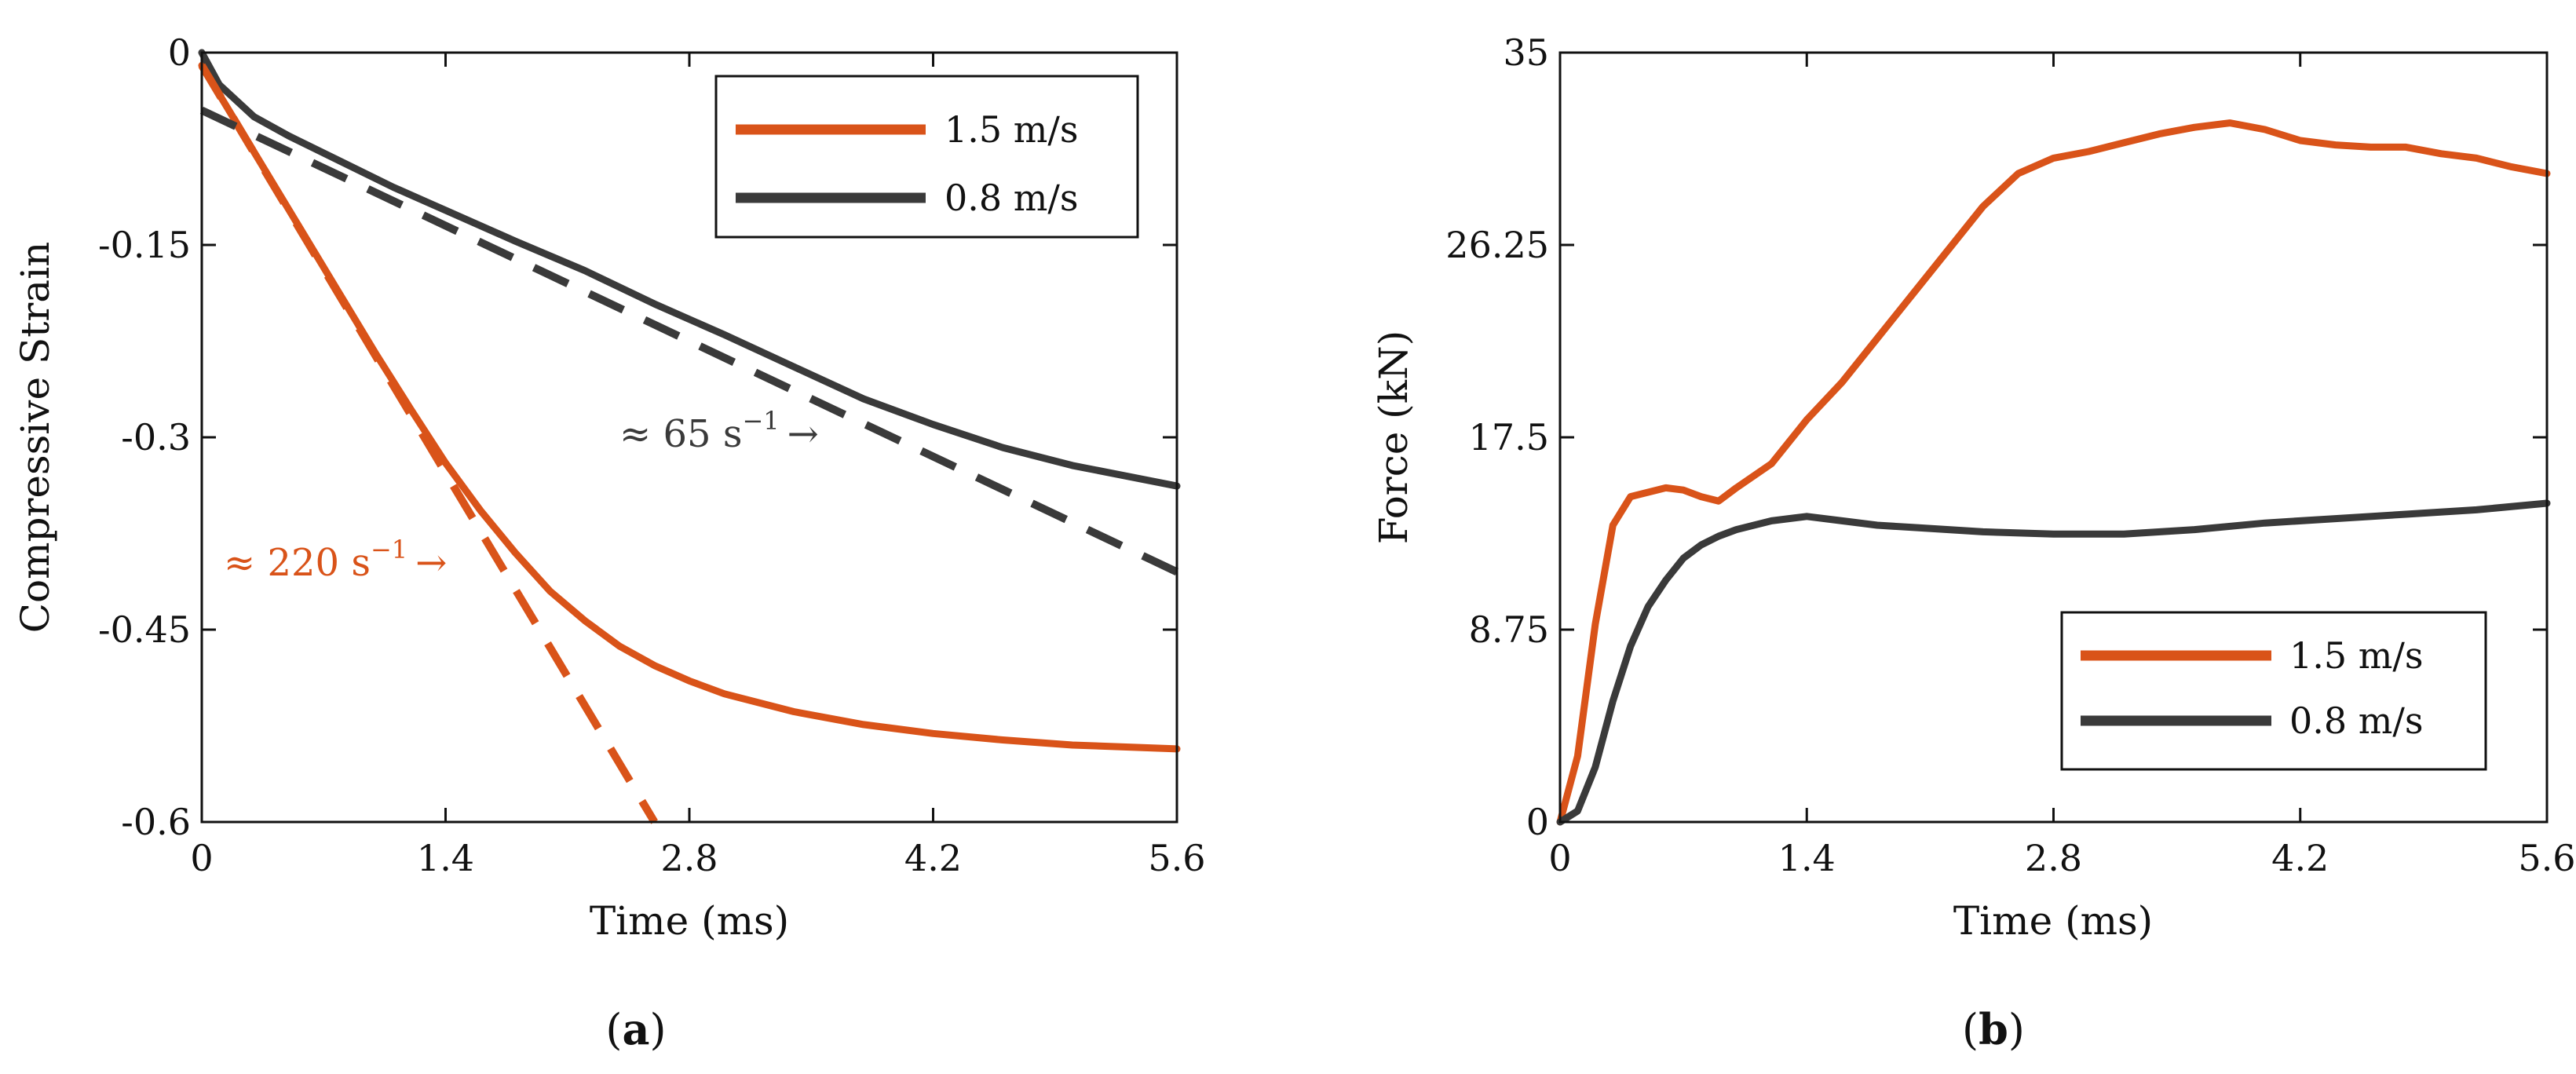 This screenshot has height=1074, width=2576. I want to click on panel-b-x-axis-label: Time (ms), so click(2053, 921).